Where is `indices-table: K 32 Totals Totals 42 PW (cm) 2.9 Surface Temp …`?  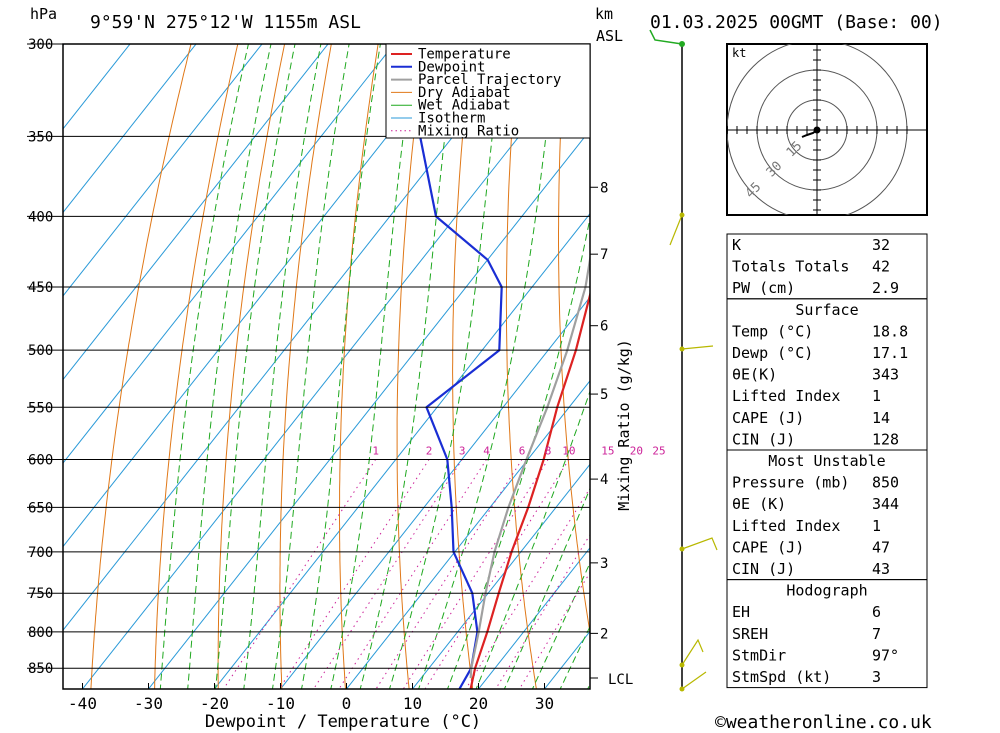 indices-table: K 32 Totals Totals 42 PW (cm) 2.9 Surface Temp … is located at coordinates (827, 461).